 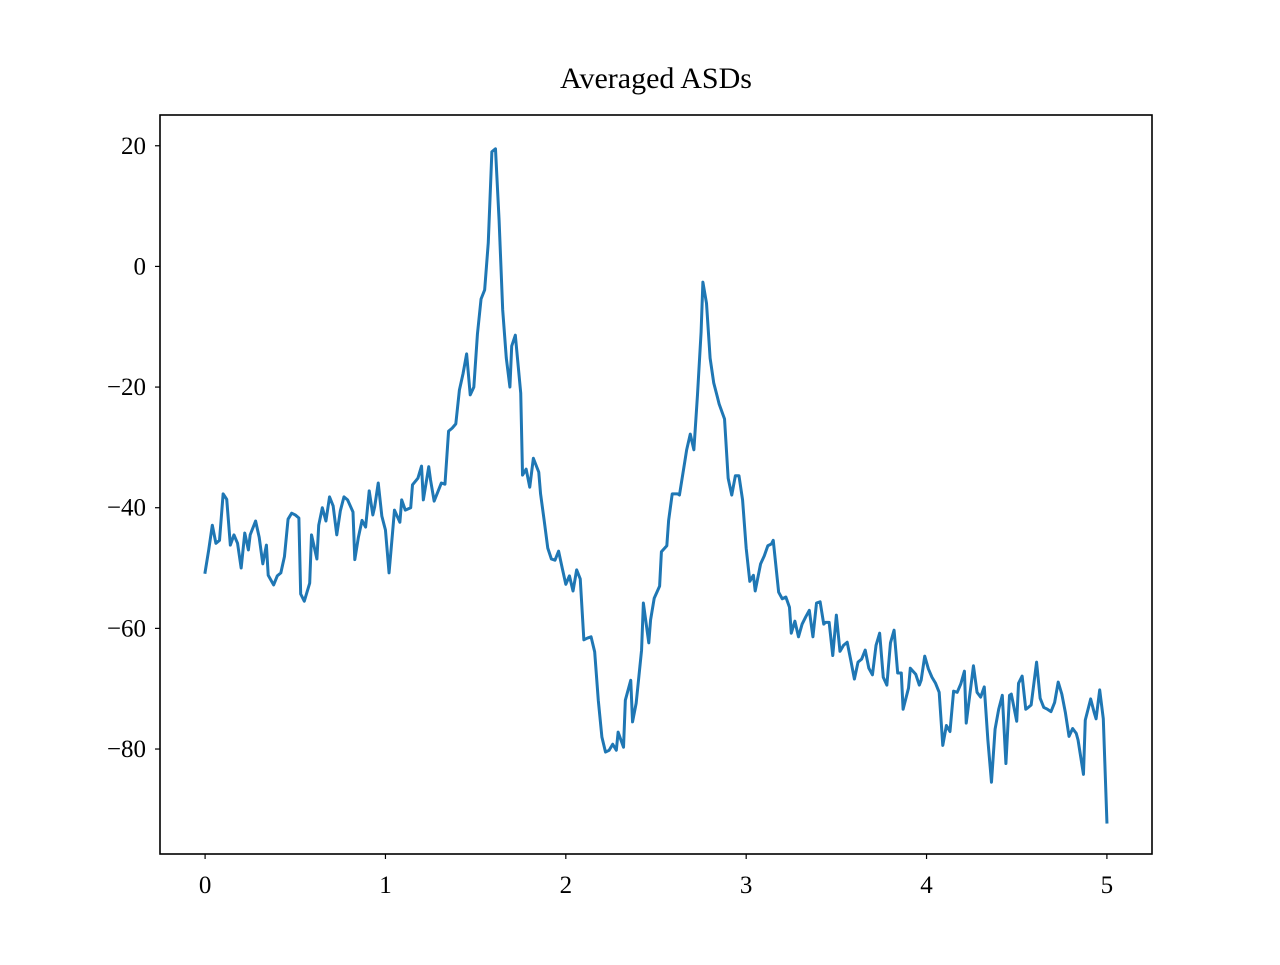 What do you see at coordinates (140, 266) in the screenshot?
I see `y-tick-label: 0` at bounding box center [140, 266].